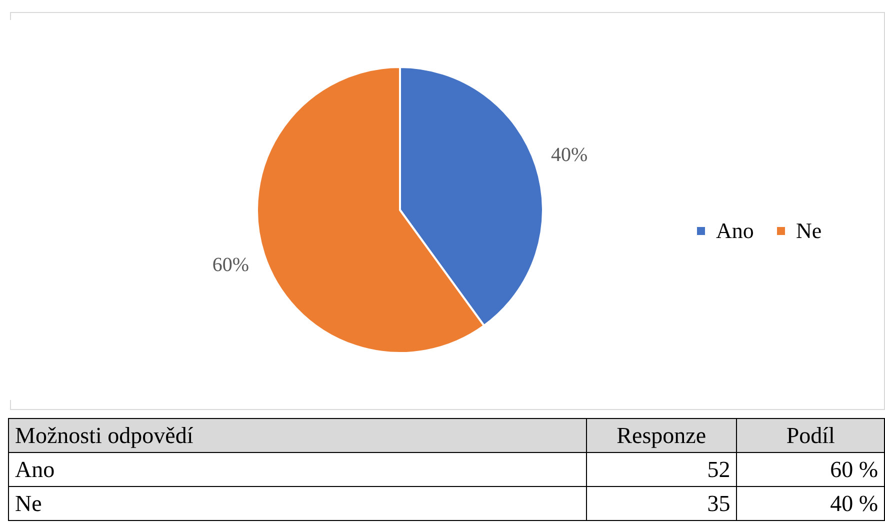 This screenshot has height=527, width=885. Describe the element at coordinates (297, 435) in the screenshot. I see `text: Možnosti odpovědí` at that location.